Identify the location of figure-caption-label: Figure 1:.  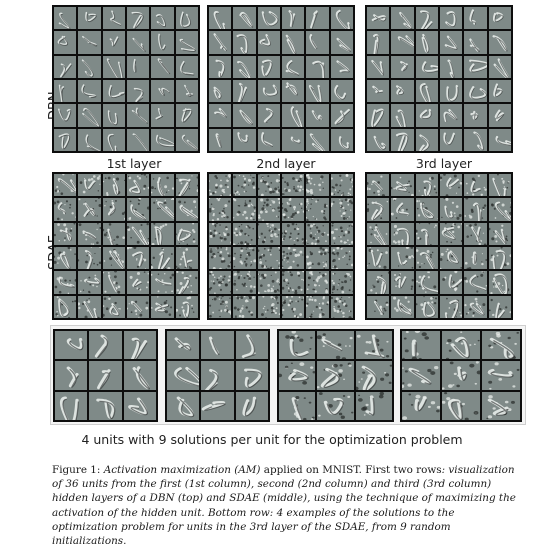
(76, 470).